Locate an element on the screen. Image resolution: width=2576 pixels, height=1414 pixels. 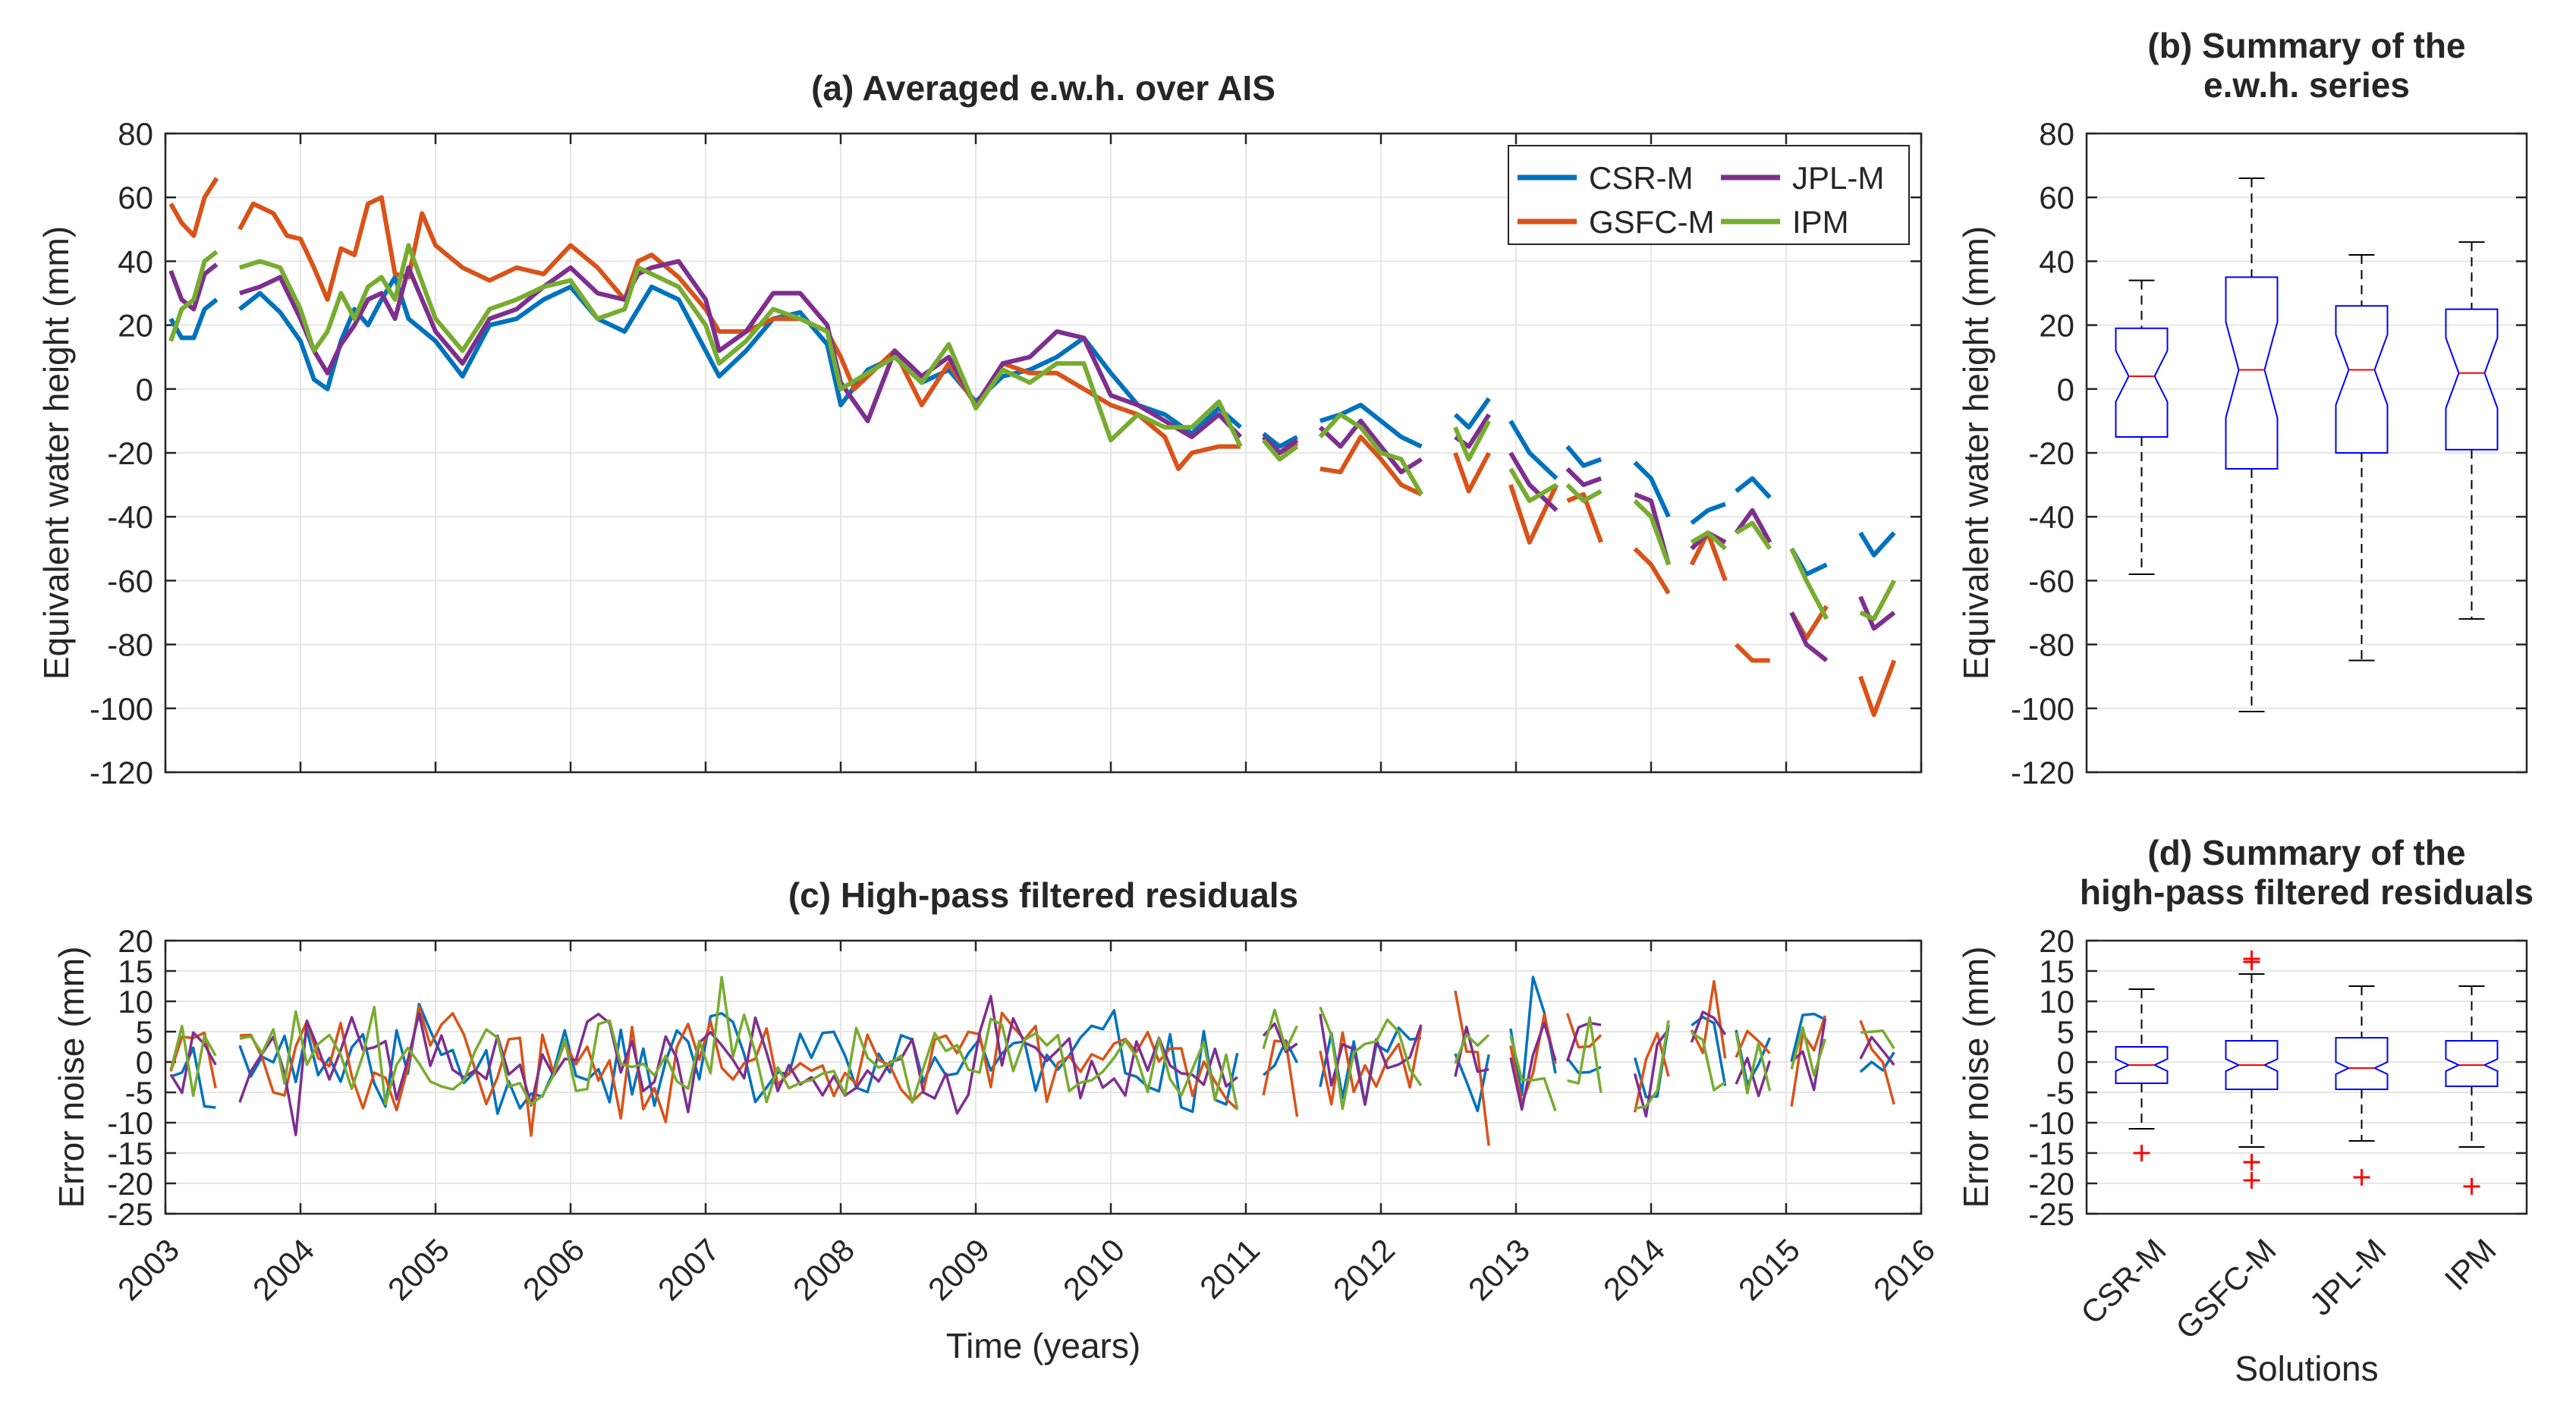
series-ipm is located at coordinates (1032, 1044).